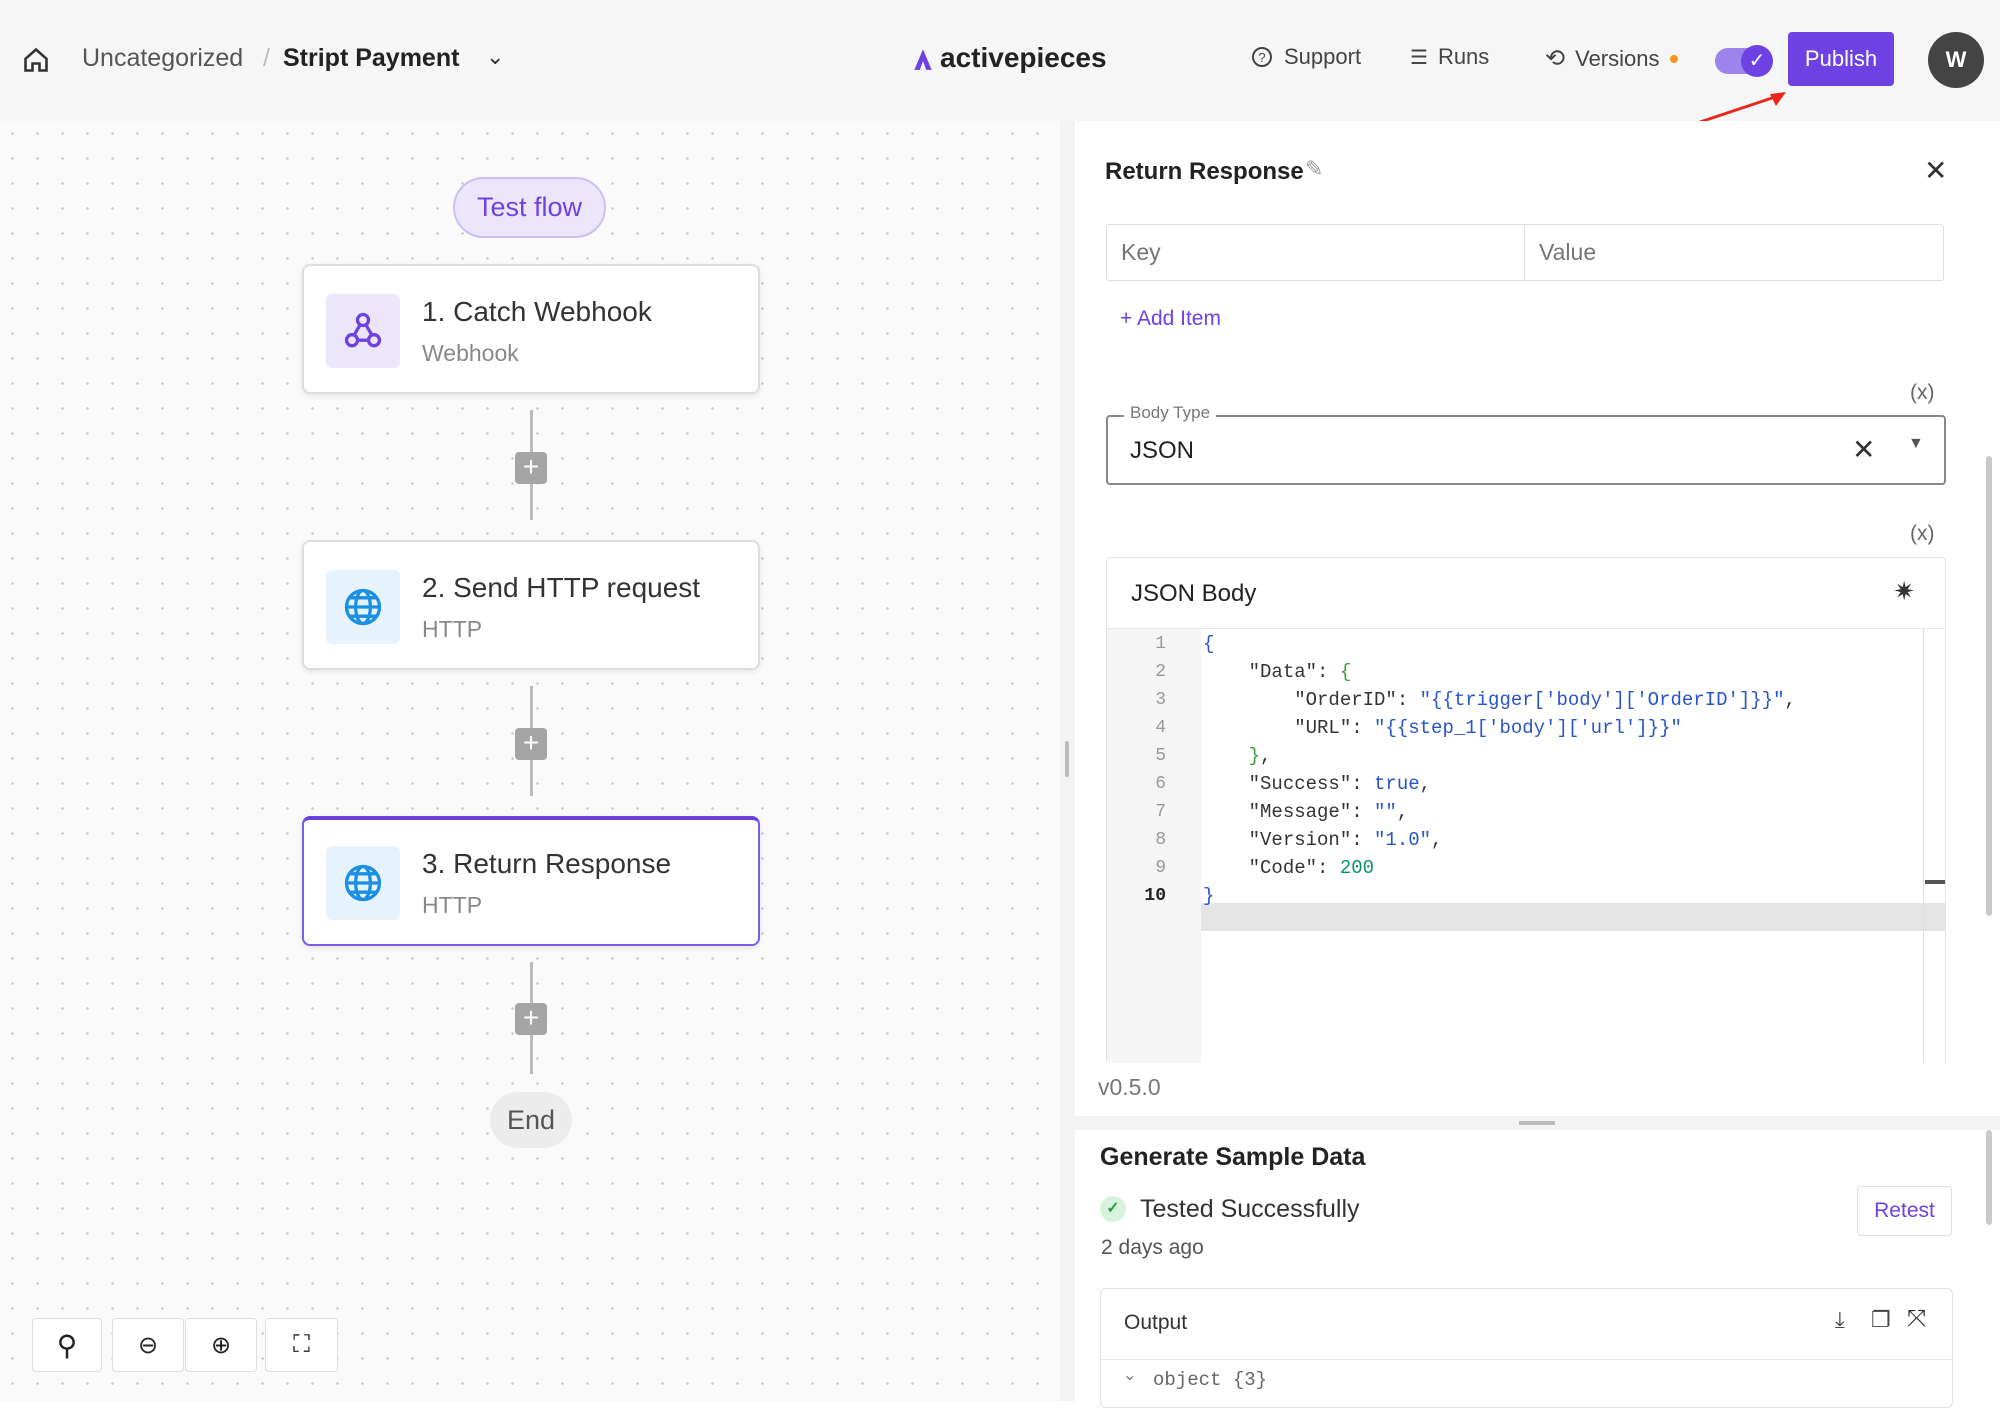 The width and height of the screenshot is (2000, 1408). I want to click on line-number: 10, so click(1155, 896).